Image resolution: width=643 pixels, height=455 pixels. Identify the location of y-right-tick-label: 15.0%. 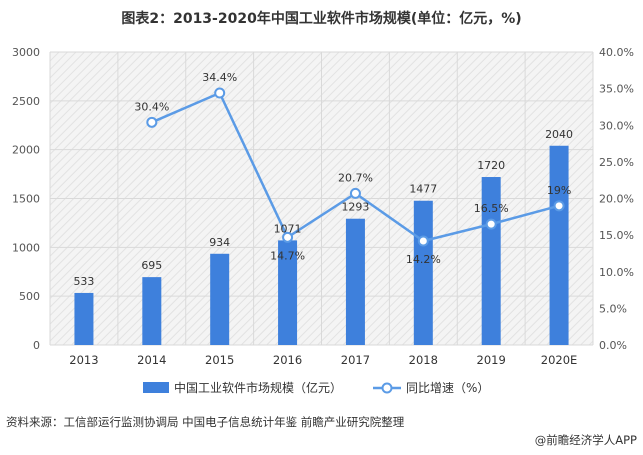
(616, 235).